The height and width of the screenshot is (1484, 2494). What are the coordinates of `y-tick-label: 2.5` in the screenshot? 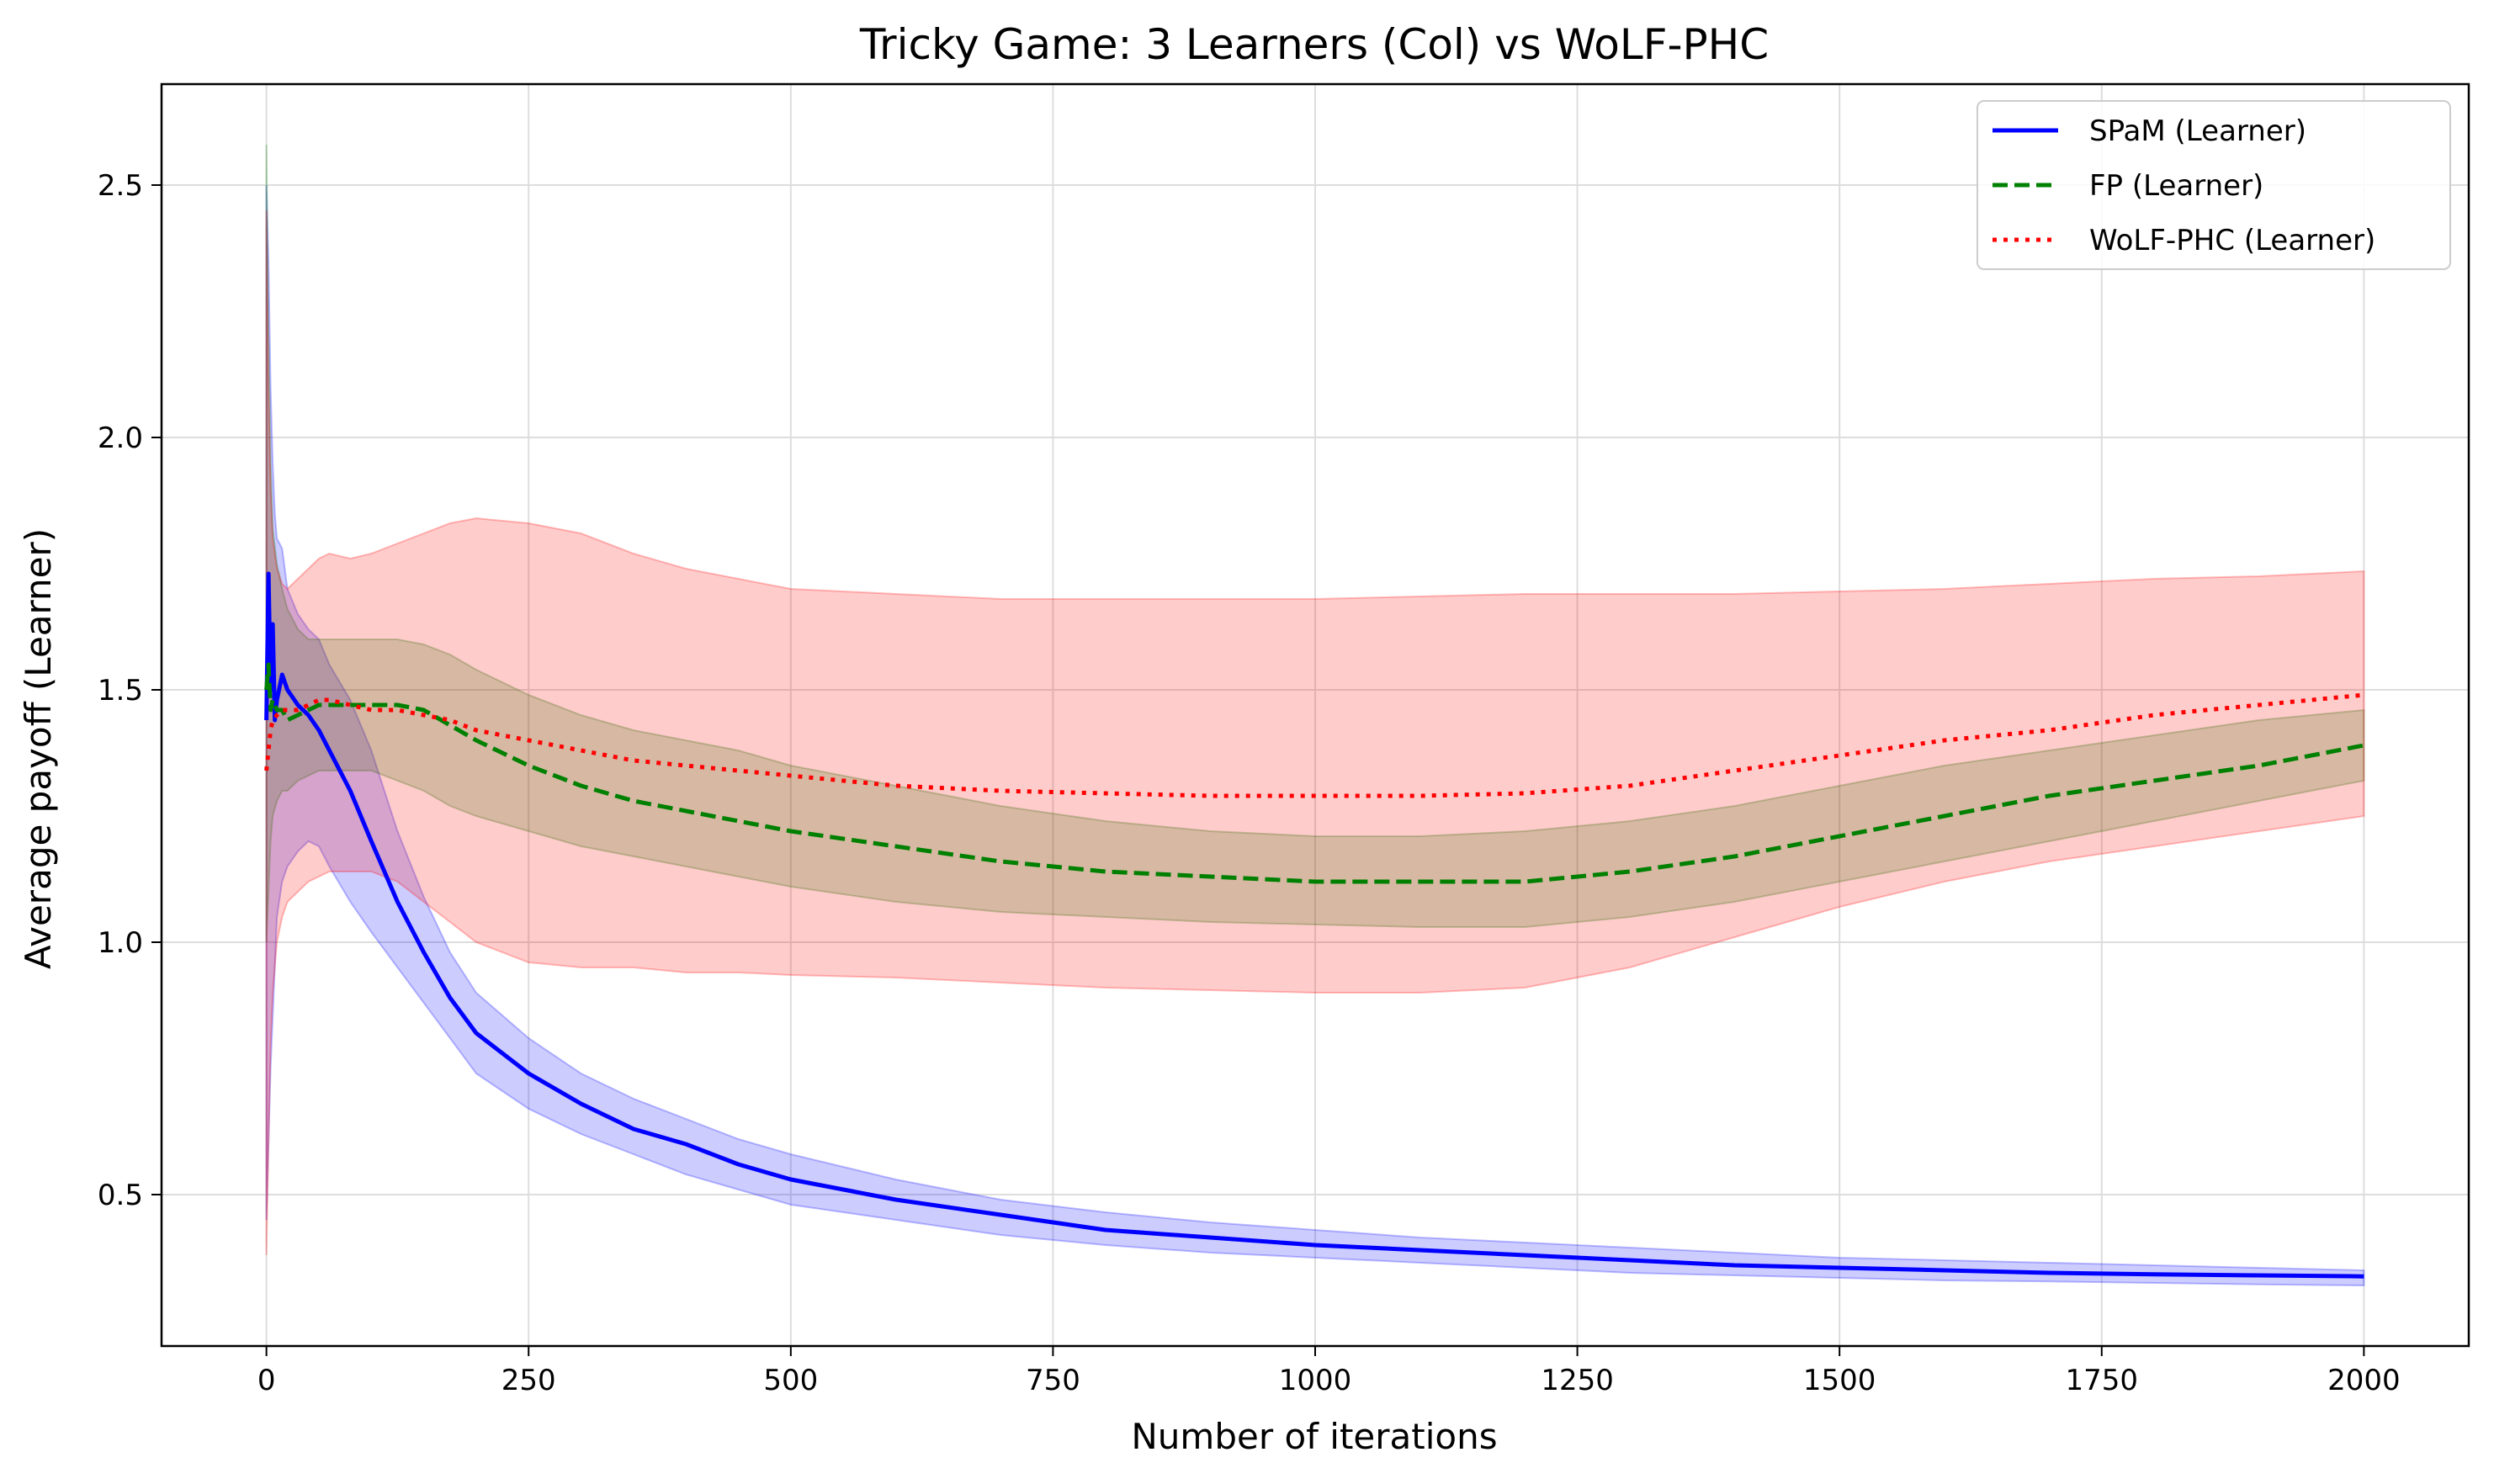 It's located at (121, 186).